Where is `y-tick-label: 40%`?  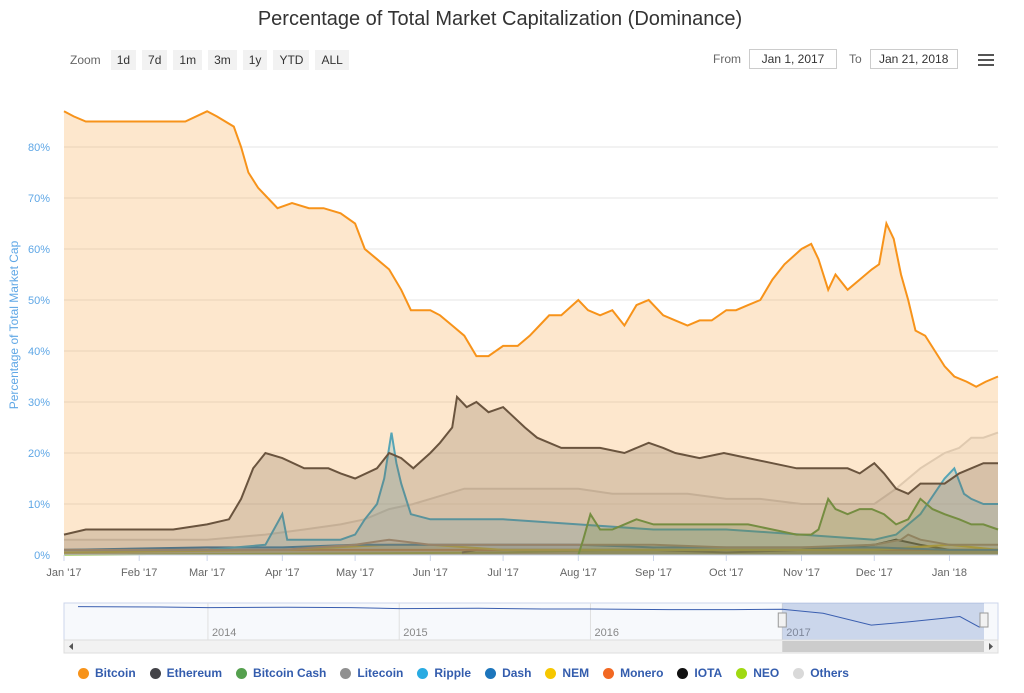 y-tick-label: 40% is located at coordinates (39, 352).